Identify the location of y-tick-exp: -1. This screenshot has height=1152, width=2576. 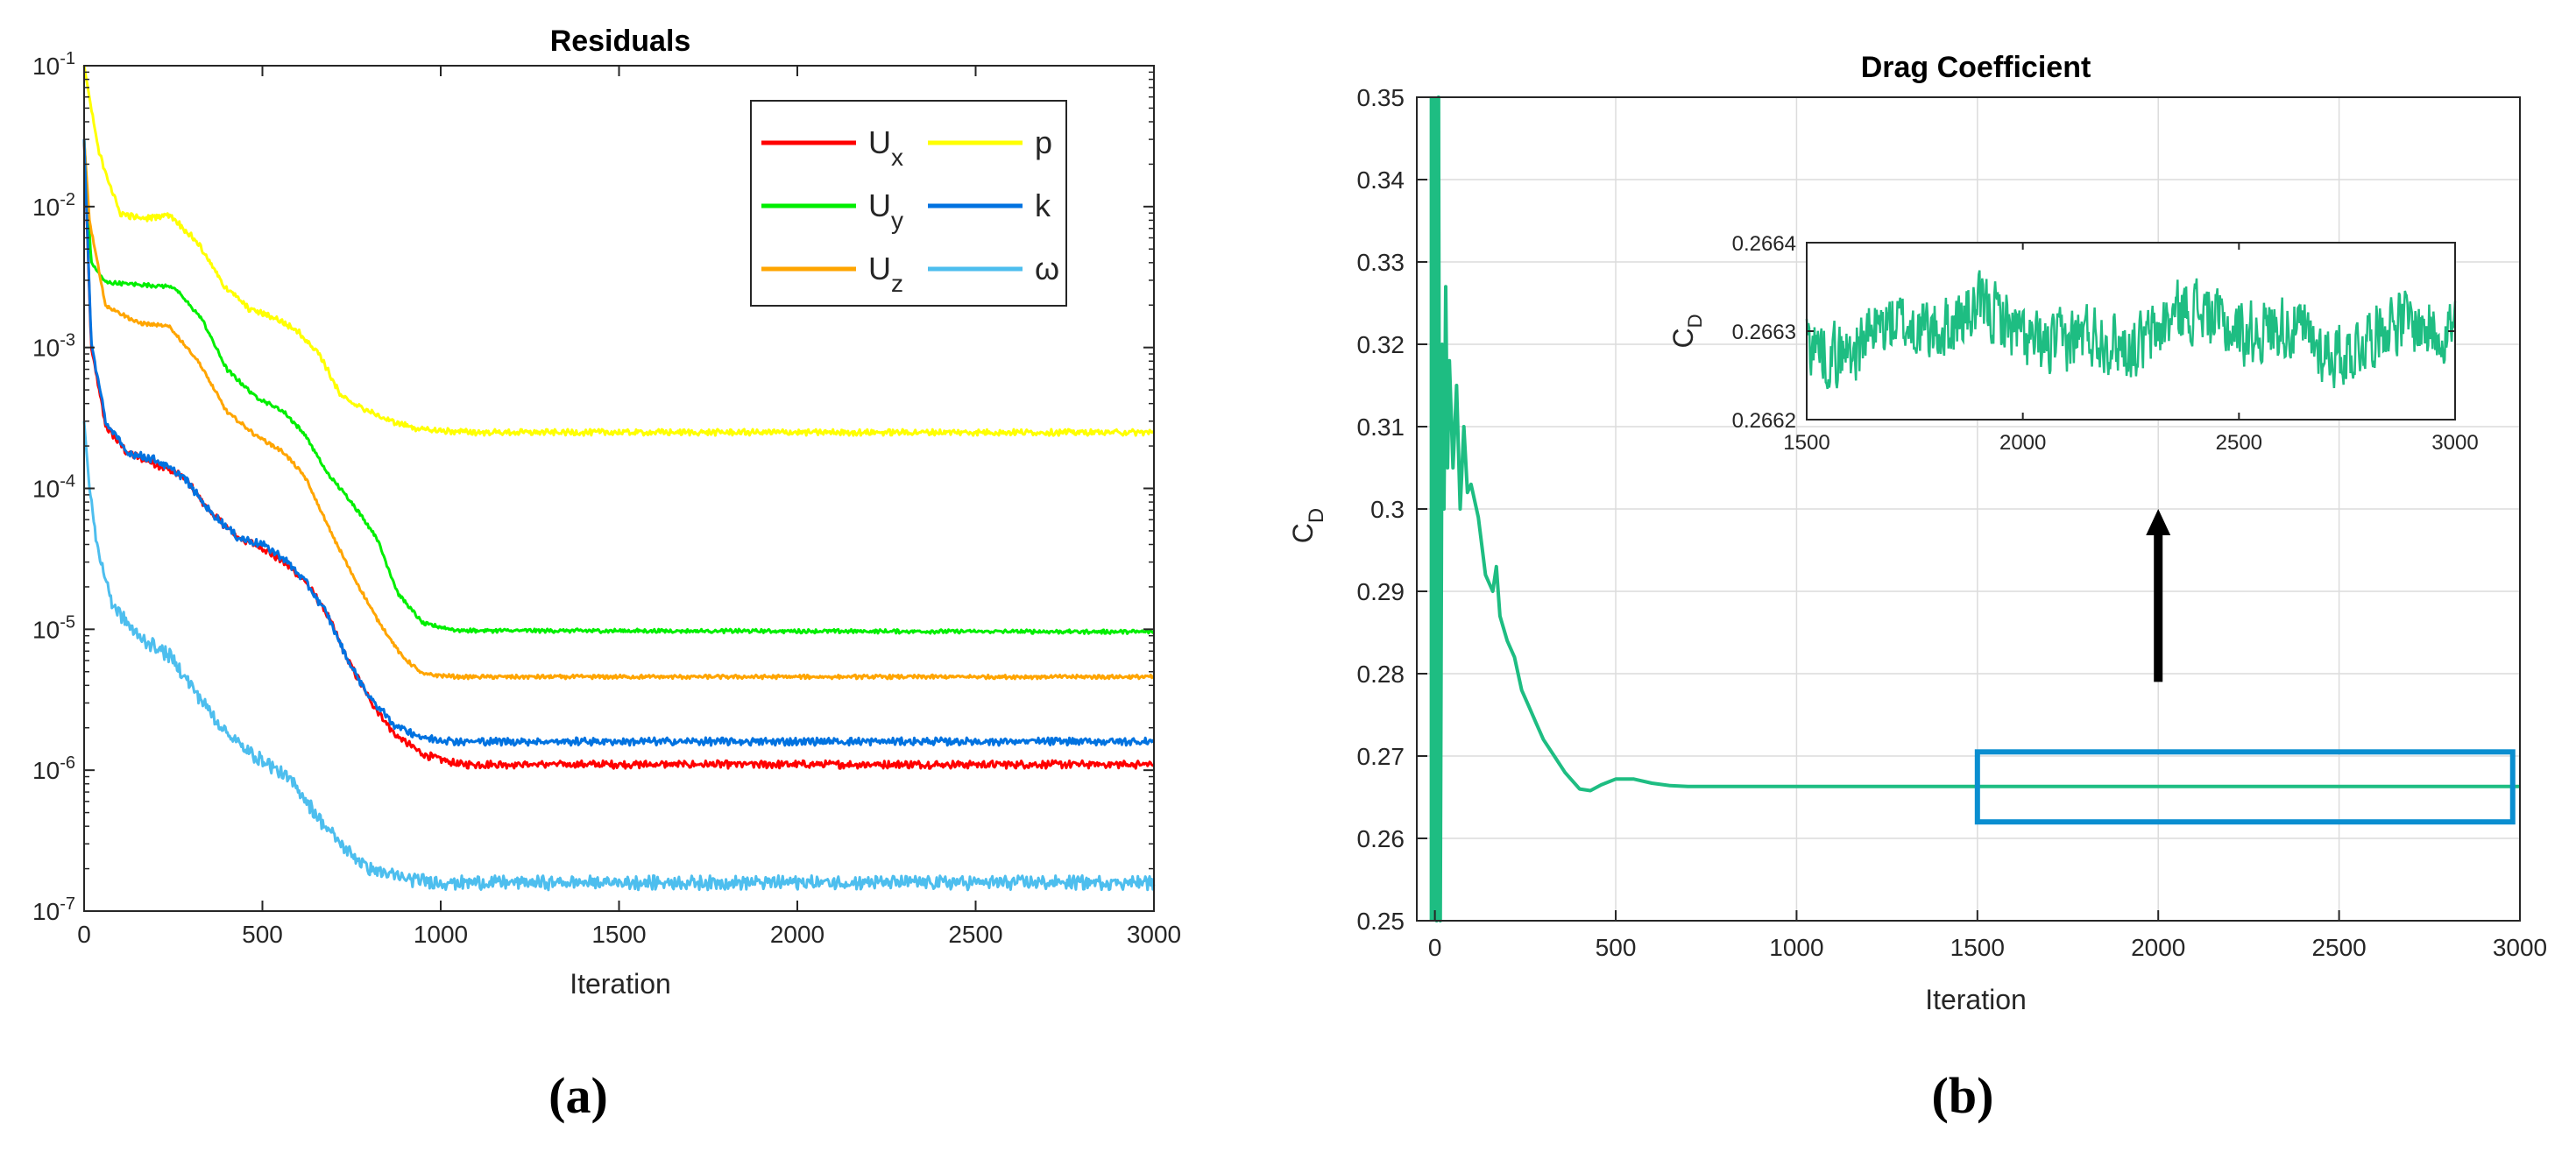
(67, 58).